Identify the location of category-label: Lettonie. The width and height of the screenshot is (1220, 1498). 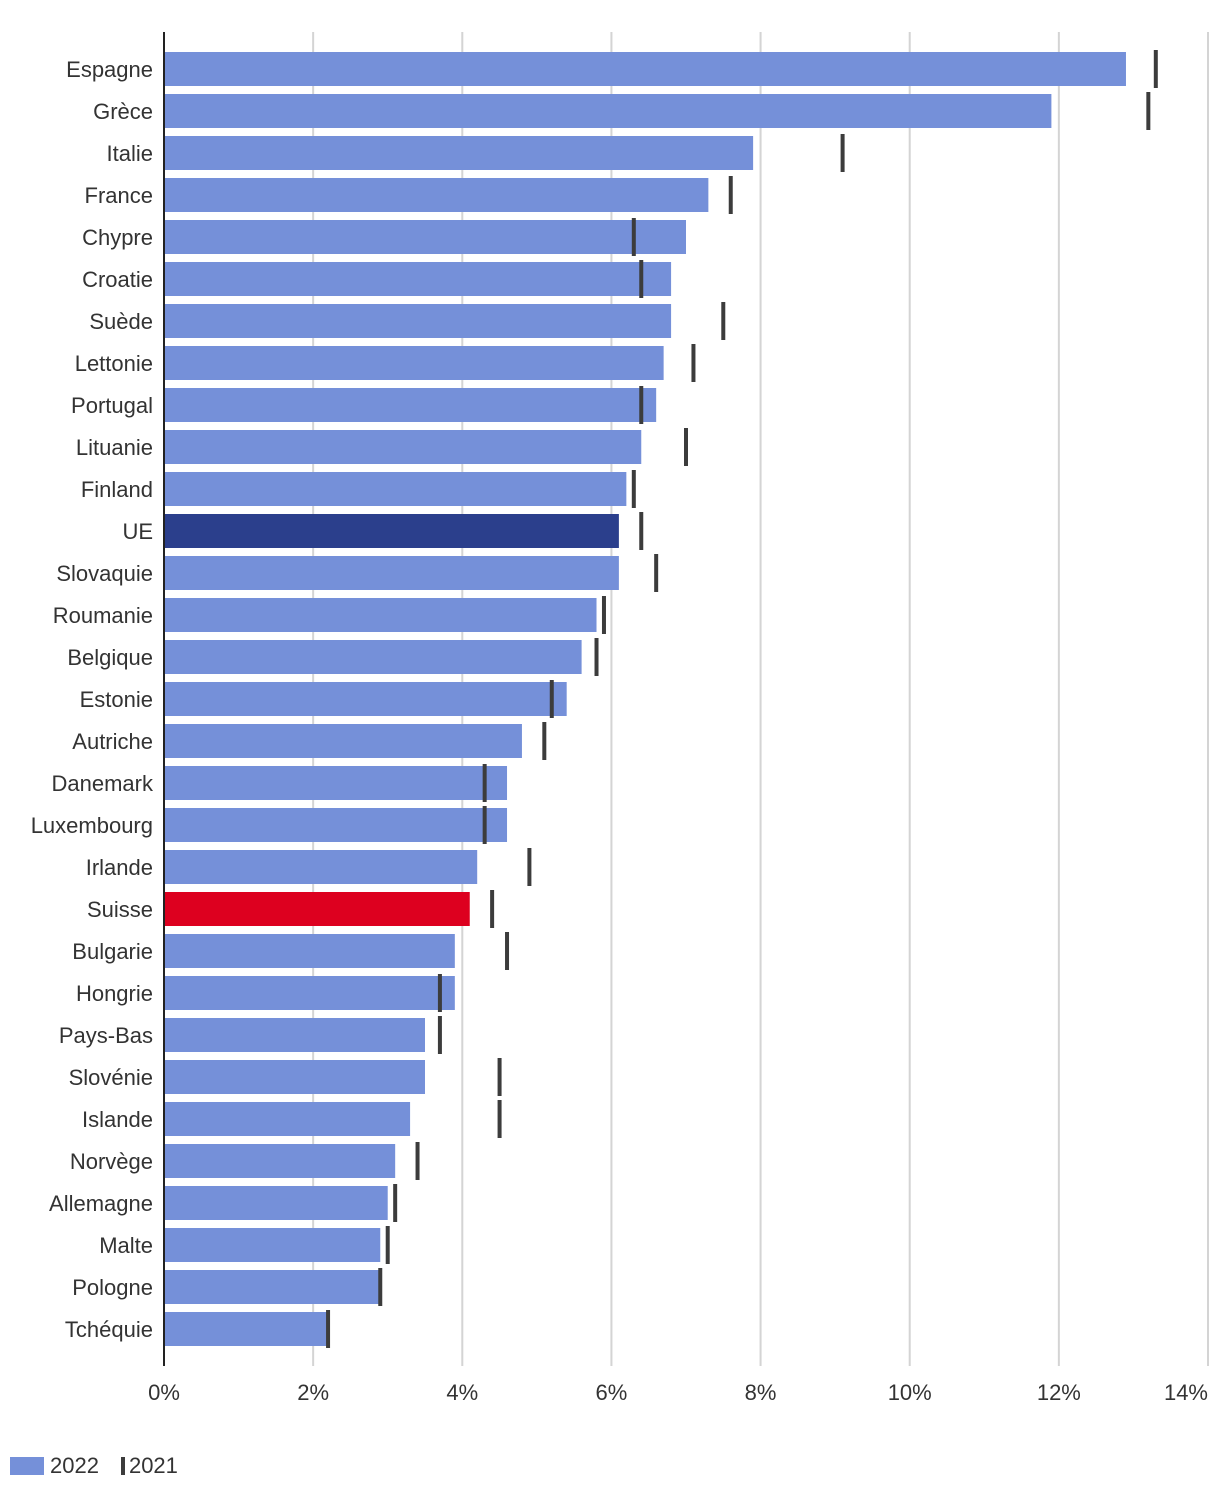
(114, 363).